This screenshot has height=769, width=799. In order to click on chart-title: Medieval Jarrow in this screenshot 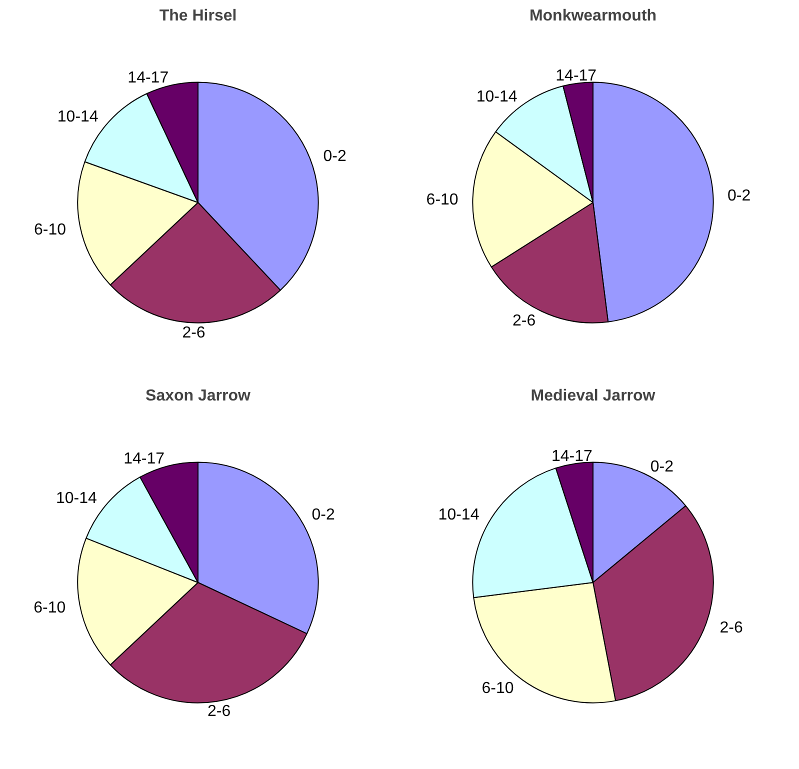, I will do `click(593, 396)`.